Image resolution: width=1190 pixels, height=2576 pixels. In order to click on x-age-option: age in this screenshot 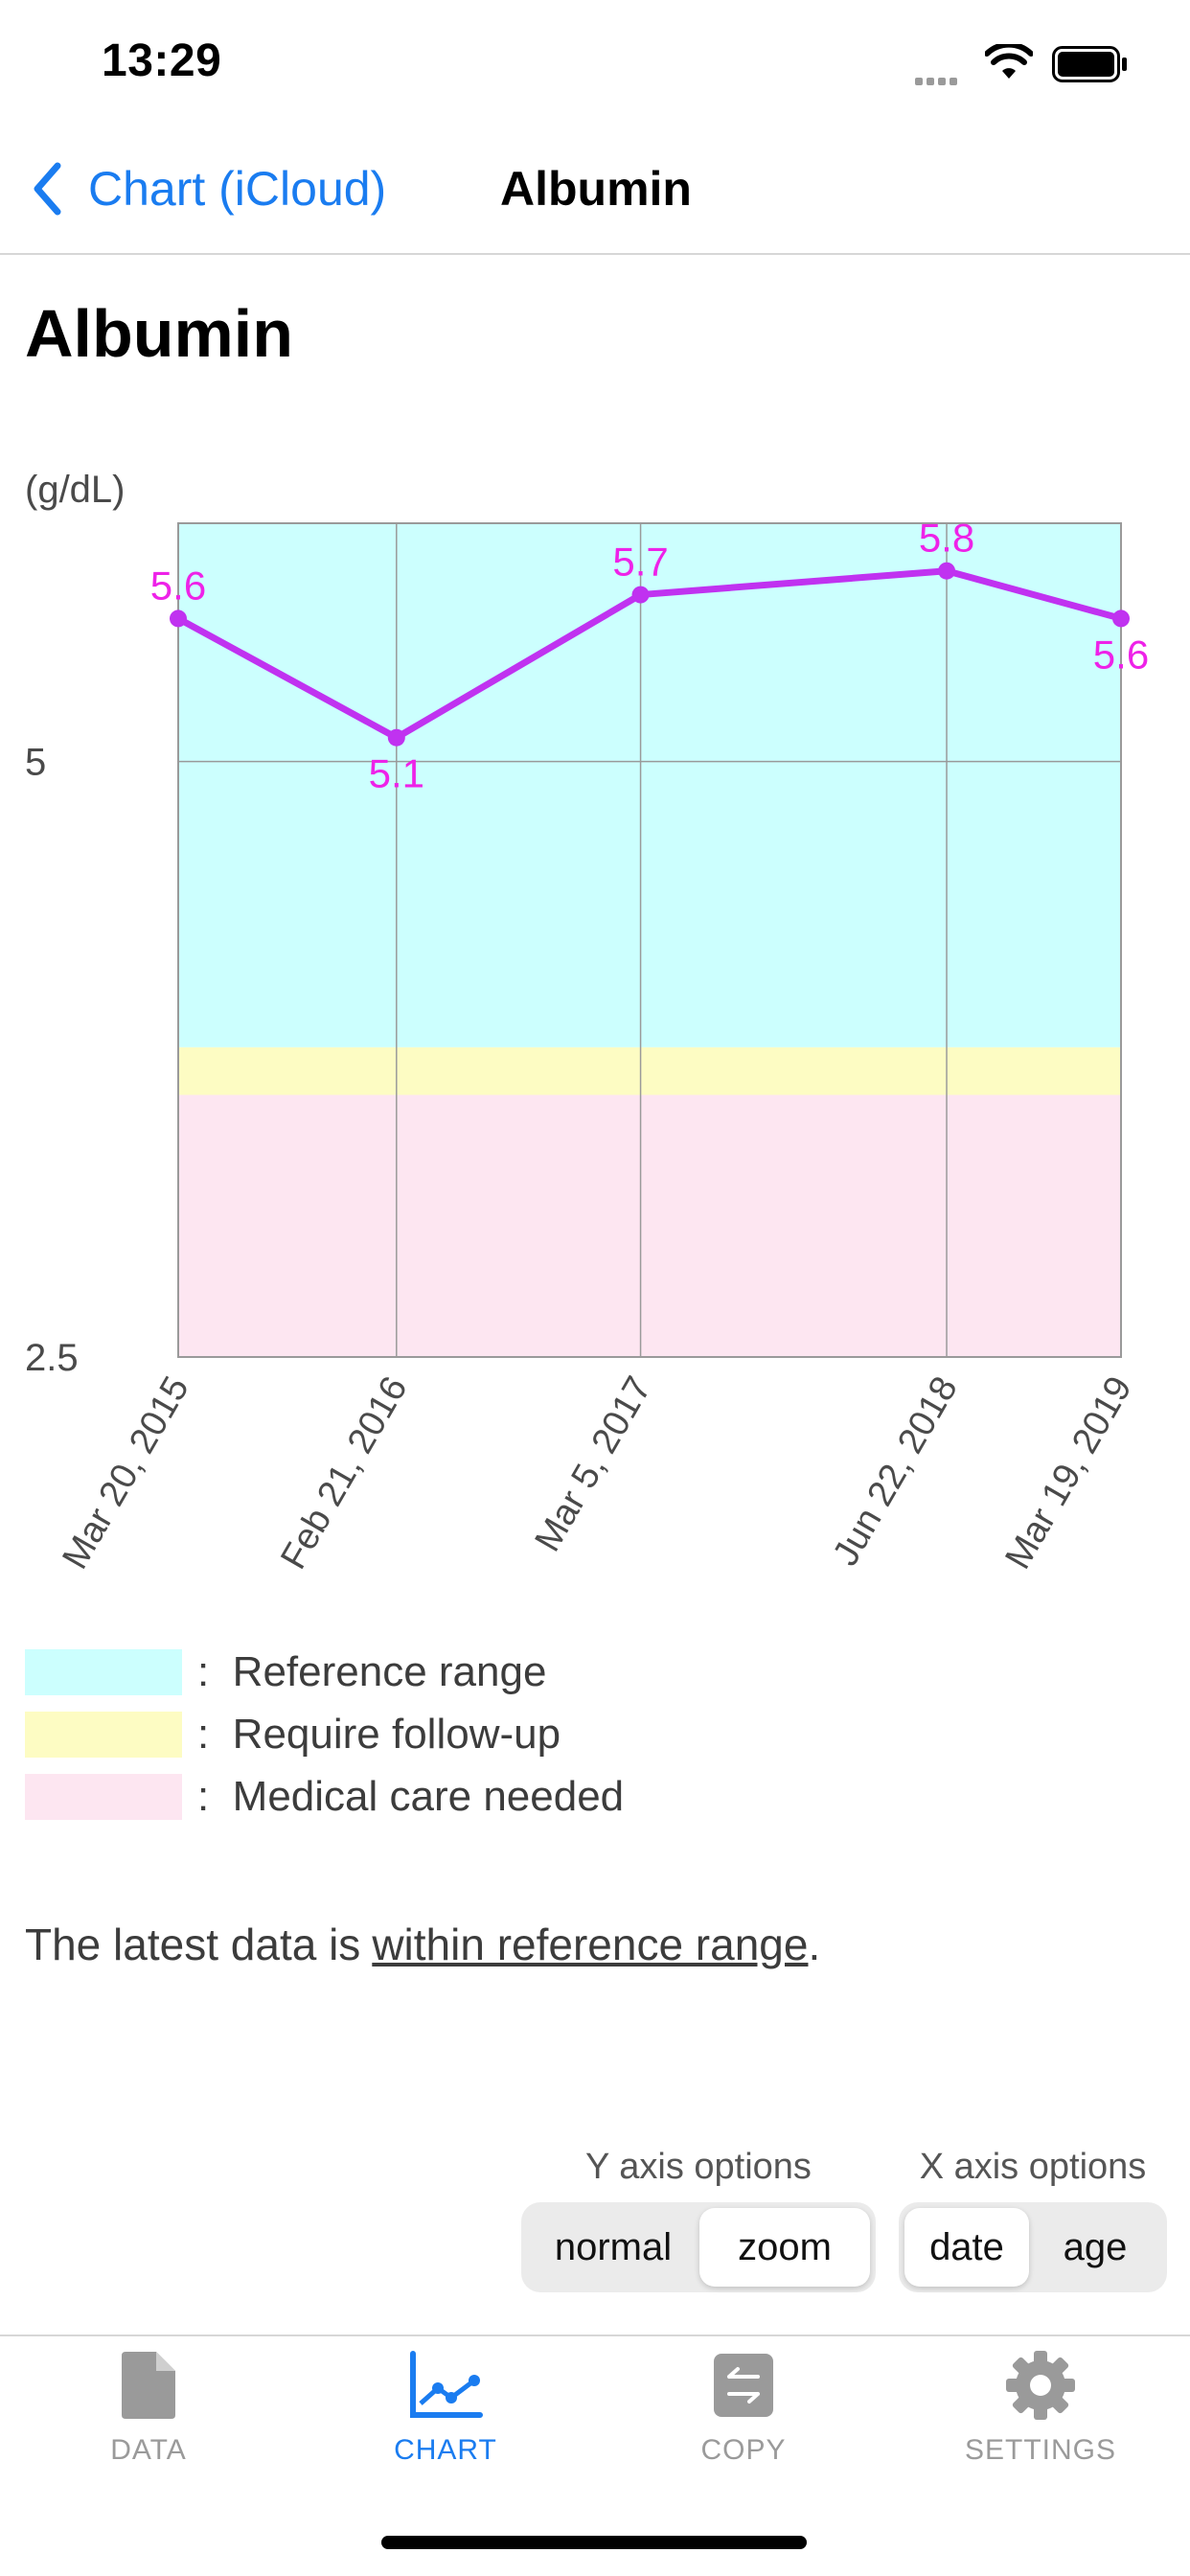, I will do `click(1096, 2246)`.